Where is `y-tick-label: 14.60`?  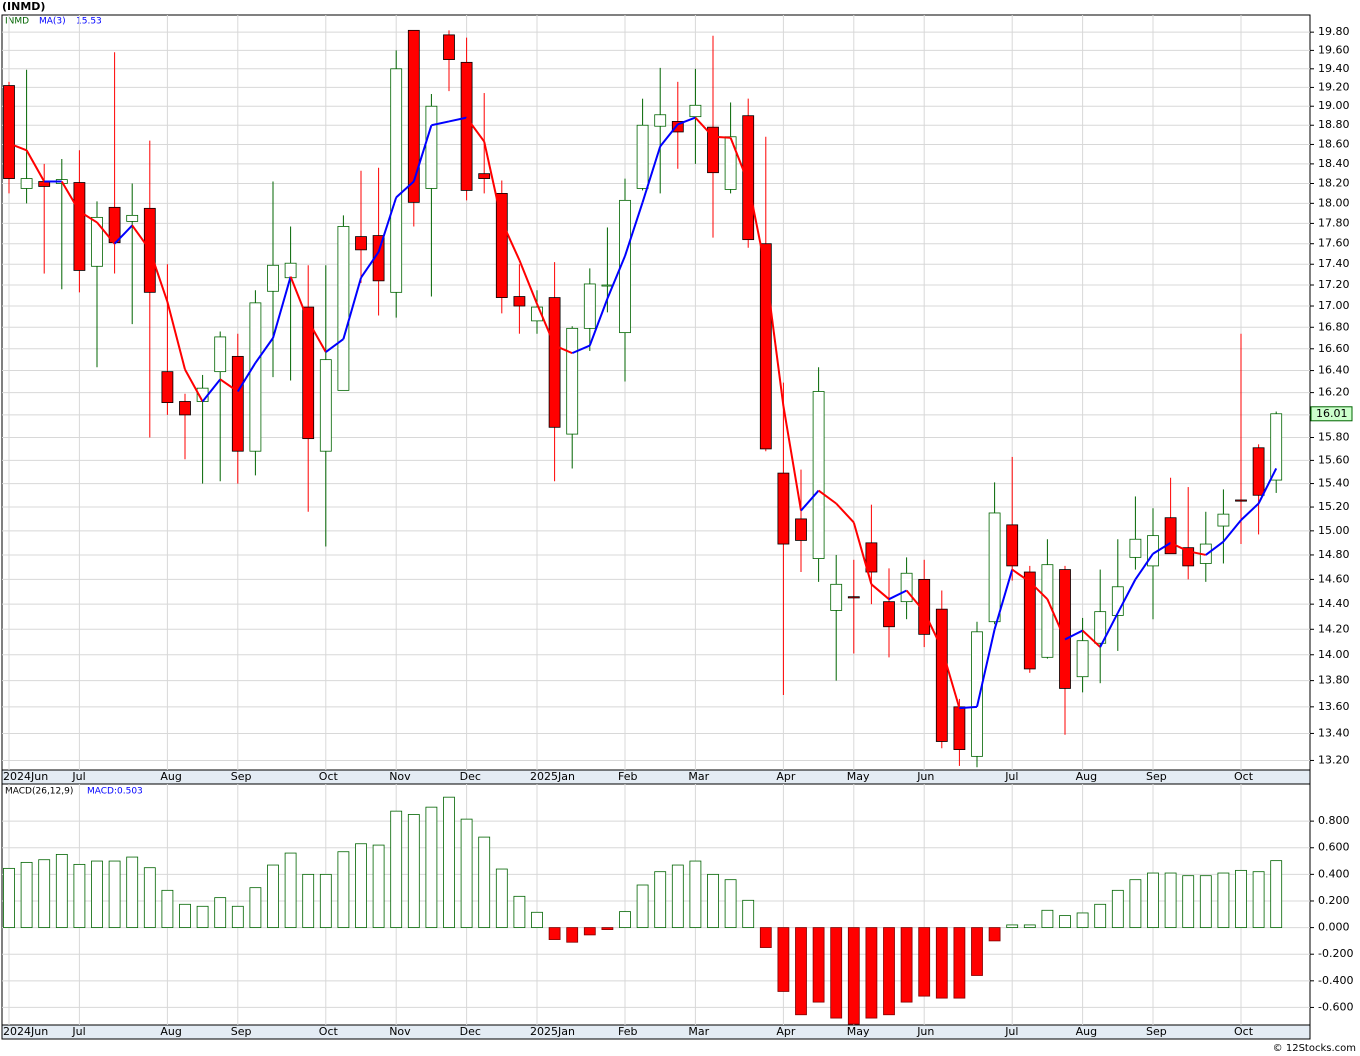
y-tick-label: 14.60 is located at coordinates (1334, 578).